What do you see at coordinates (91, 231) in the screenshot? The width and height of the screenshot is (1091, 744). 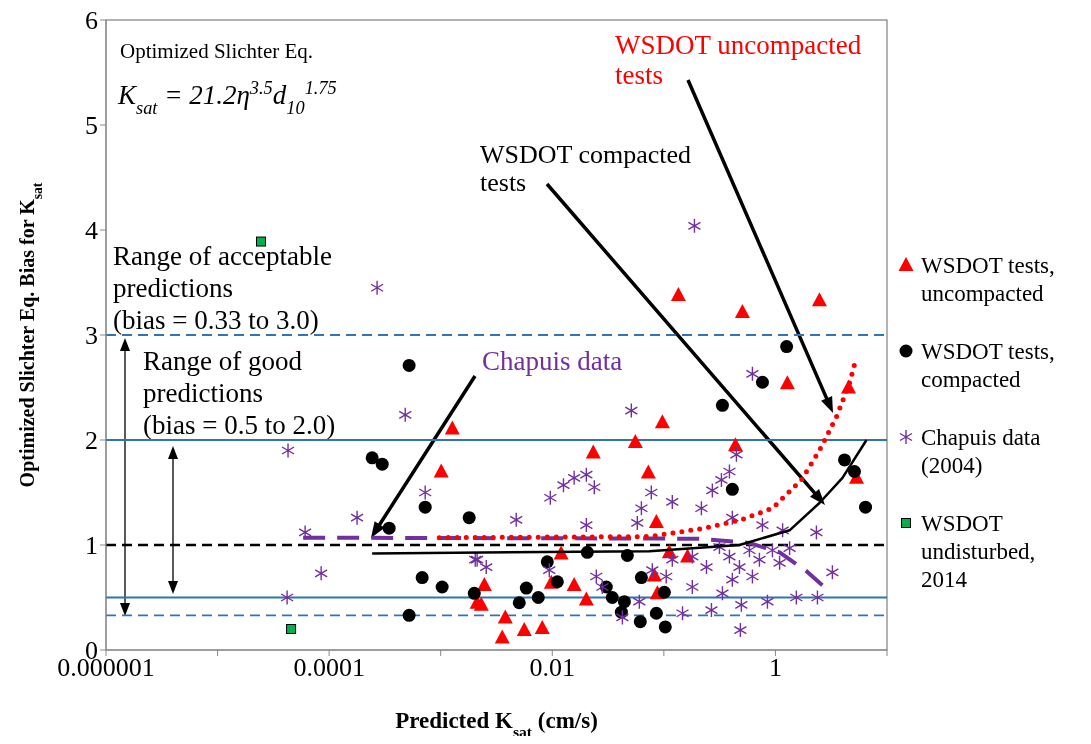 I see `y-tick-label: 4` at bounding box center [91, 231].